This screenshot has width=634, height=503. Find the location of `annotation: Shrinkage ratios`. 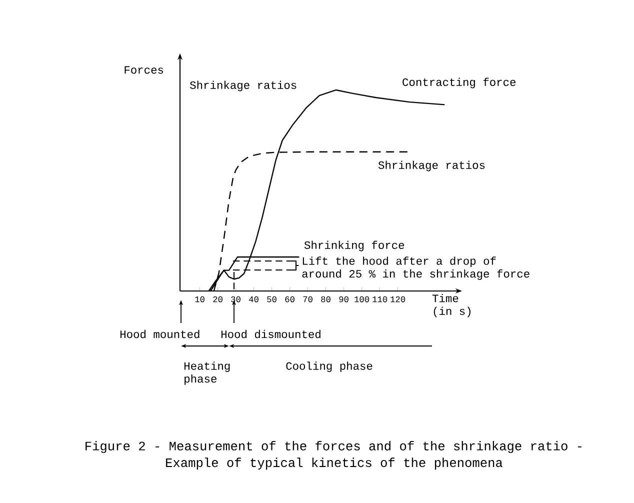

annotation: Shrinkage ratios is located at coordinates (243, 86).